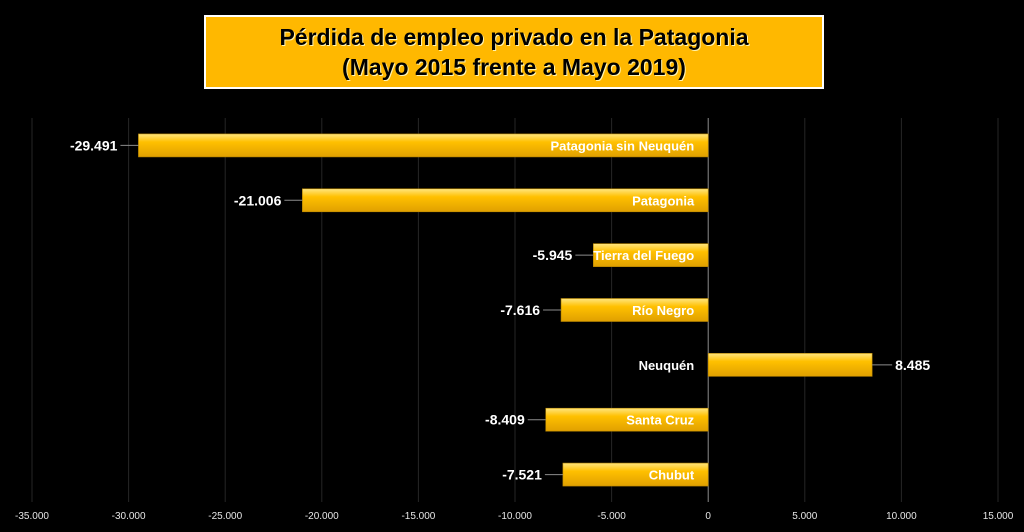 This screenshot has width=1024, height=532. I want to click on value-label: -21.006, so click(258, 200).